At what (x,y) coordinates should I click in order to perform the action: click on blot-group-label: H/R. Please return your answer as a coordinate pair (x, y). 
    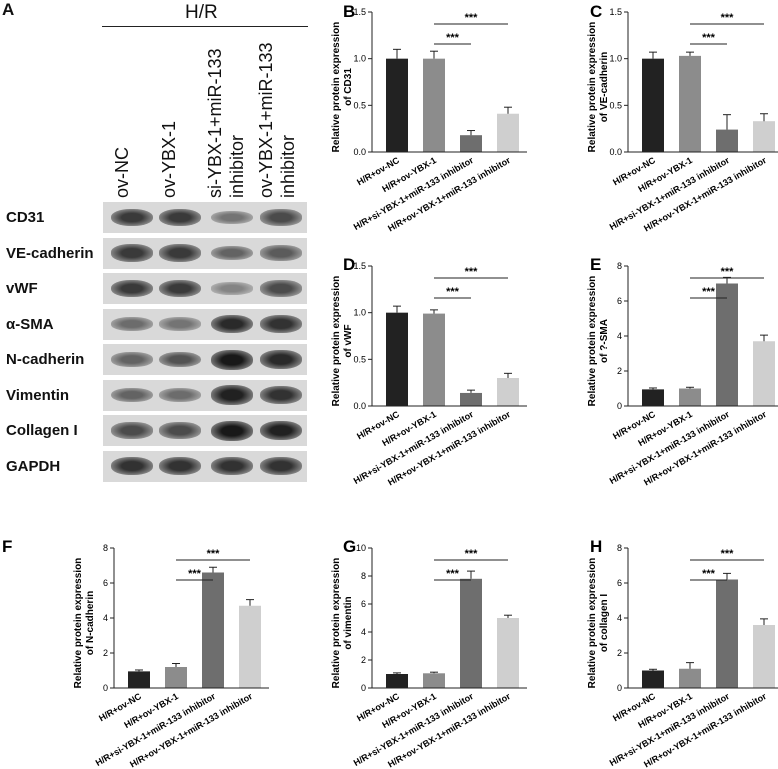
    Looking at the image, I should click on (201, 12).